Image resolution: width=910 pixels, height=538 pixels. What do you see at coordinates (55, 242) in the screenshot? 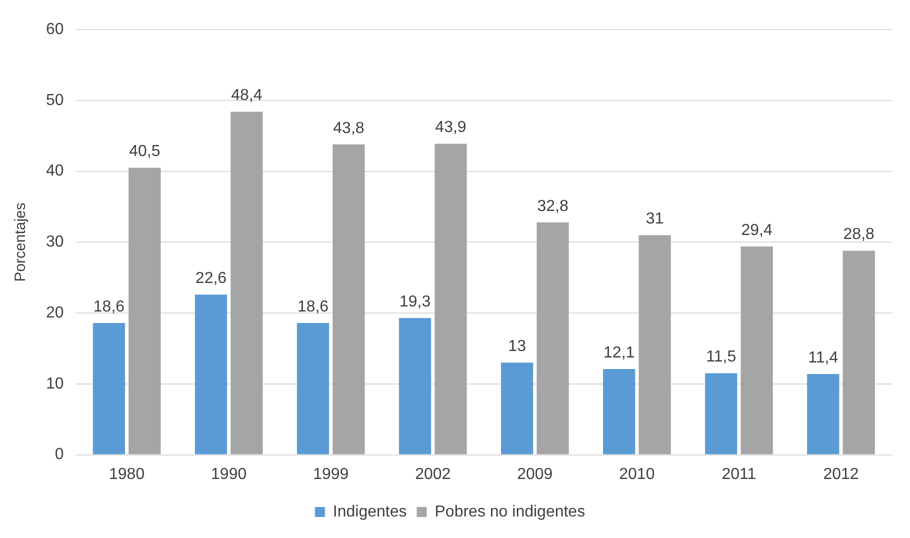
I see `y-tick-label: 30` at bounding box center [55, 242].